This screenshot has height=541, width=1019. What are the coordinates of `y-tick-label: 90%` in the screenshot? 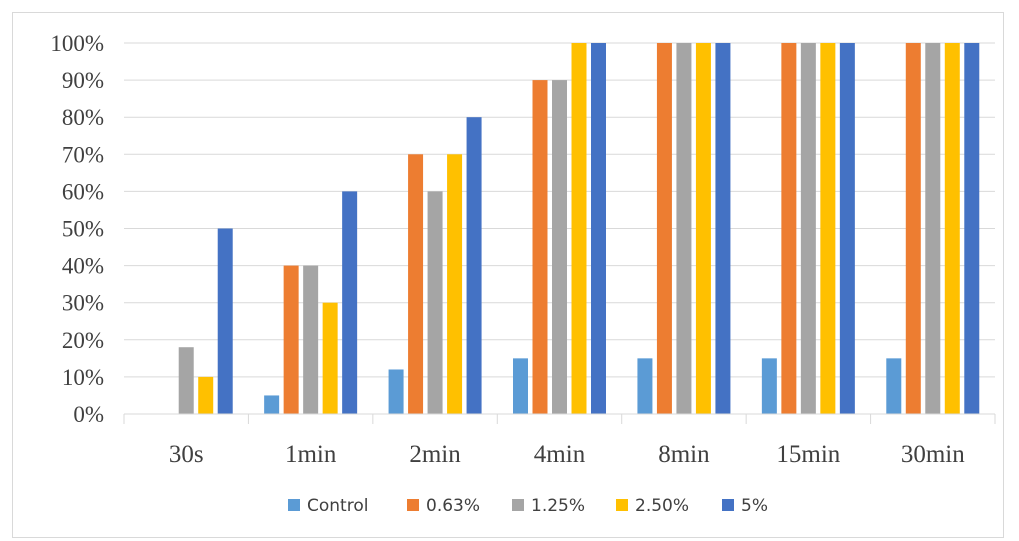 It's located at (83, 80).